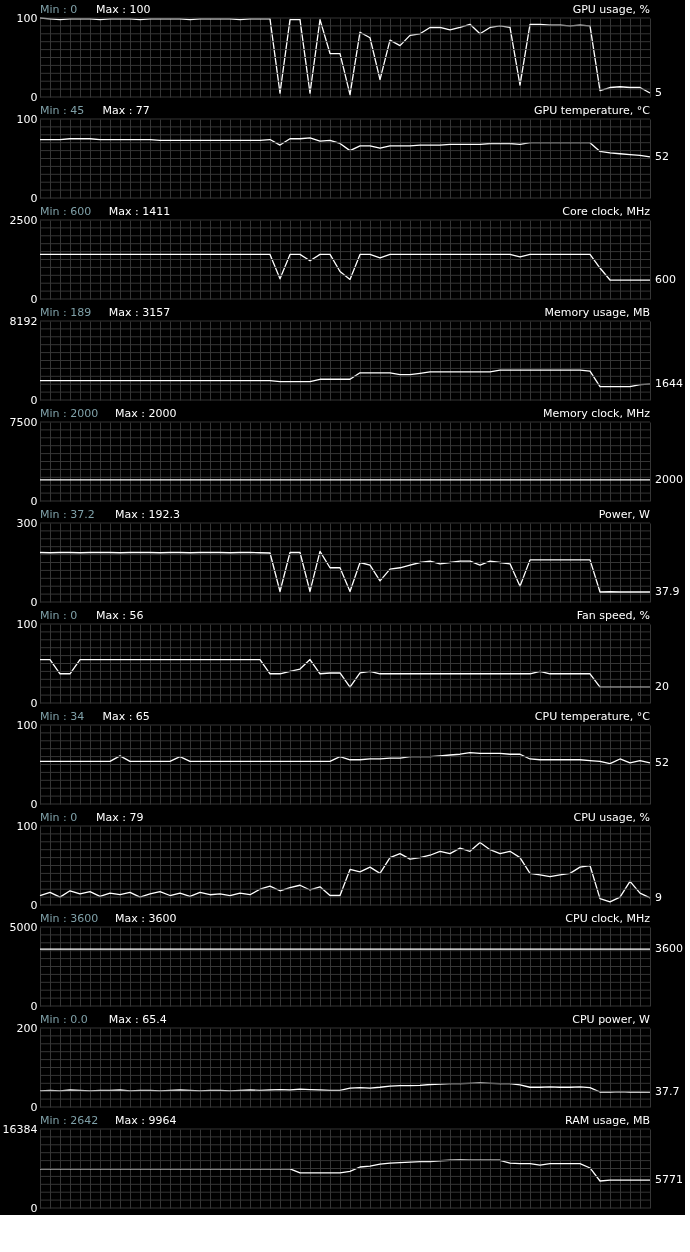 Image resolution: width=690 pixels, height=1252 pixels. Describe the element at coordinates (120, 817) in the screenshot. I see `text: Max : 79` at that location.